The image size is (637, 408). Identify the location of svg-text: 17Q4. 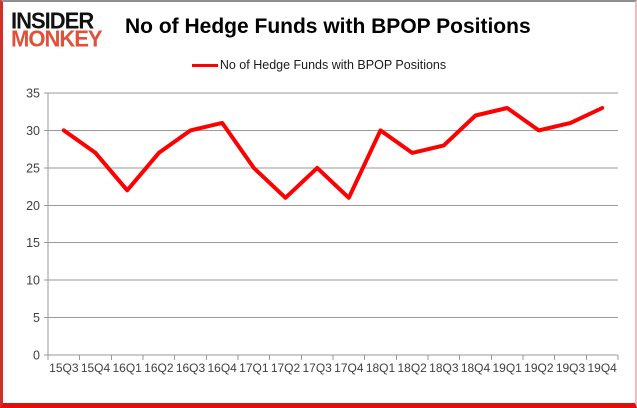
(349, 368).